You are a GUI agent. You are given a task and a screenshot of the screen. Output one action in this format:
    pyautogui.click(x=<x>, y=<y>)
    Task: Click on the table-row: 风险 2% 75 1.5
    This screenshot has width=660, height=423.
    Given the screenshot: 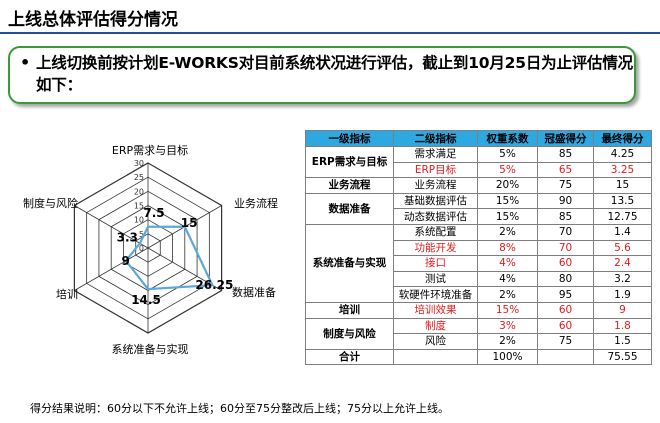 What is the action you would take?
    pyautogui.click(x=479, y=341)
    